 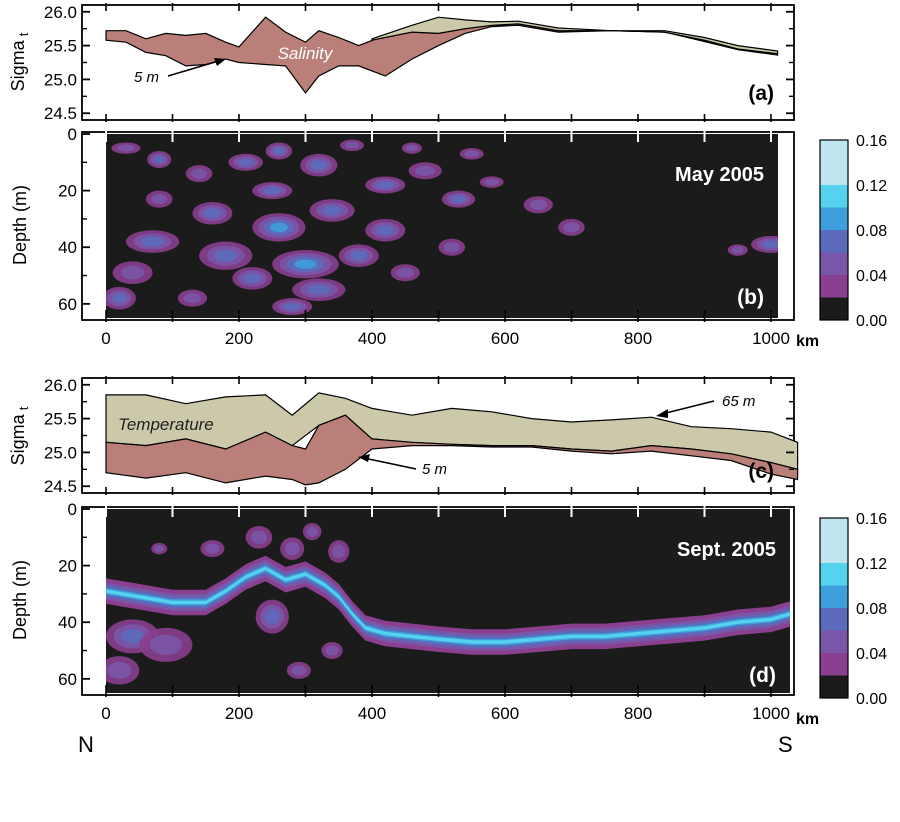 I want to click on five-m-arrowhead-c, so click(x=364, y=458).